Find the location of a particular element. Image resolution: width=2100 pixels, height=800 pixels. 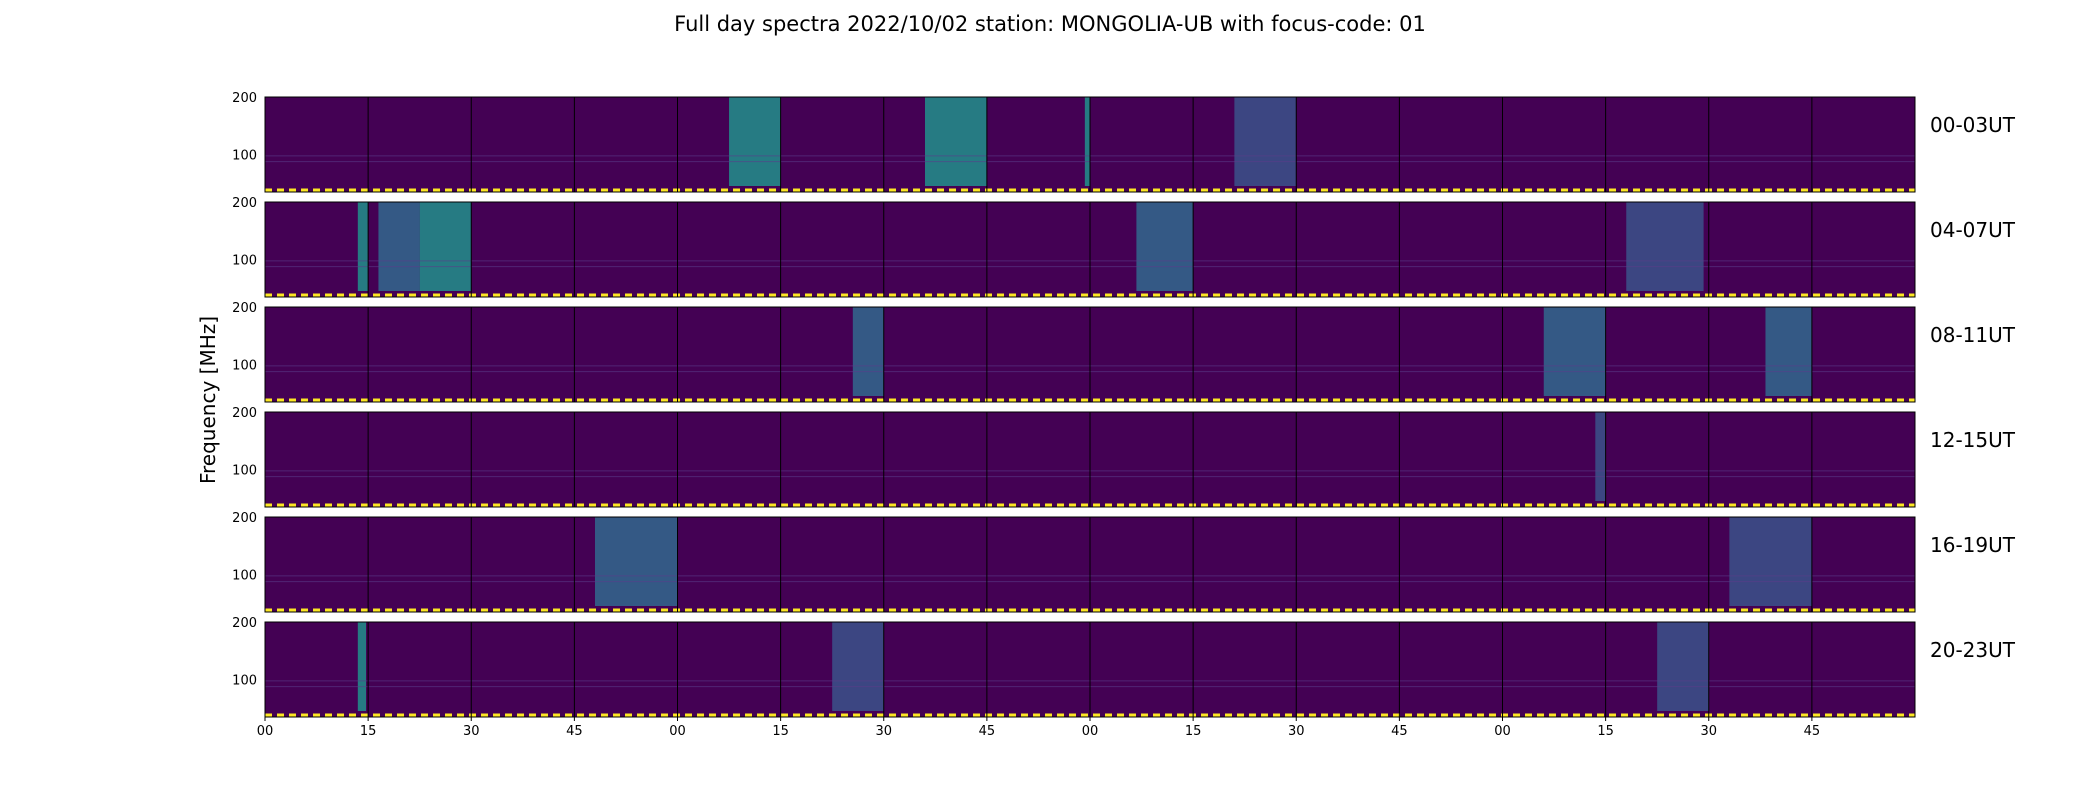

y-tick-label-3-0: 200 is located at coordinates (244, 413).